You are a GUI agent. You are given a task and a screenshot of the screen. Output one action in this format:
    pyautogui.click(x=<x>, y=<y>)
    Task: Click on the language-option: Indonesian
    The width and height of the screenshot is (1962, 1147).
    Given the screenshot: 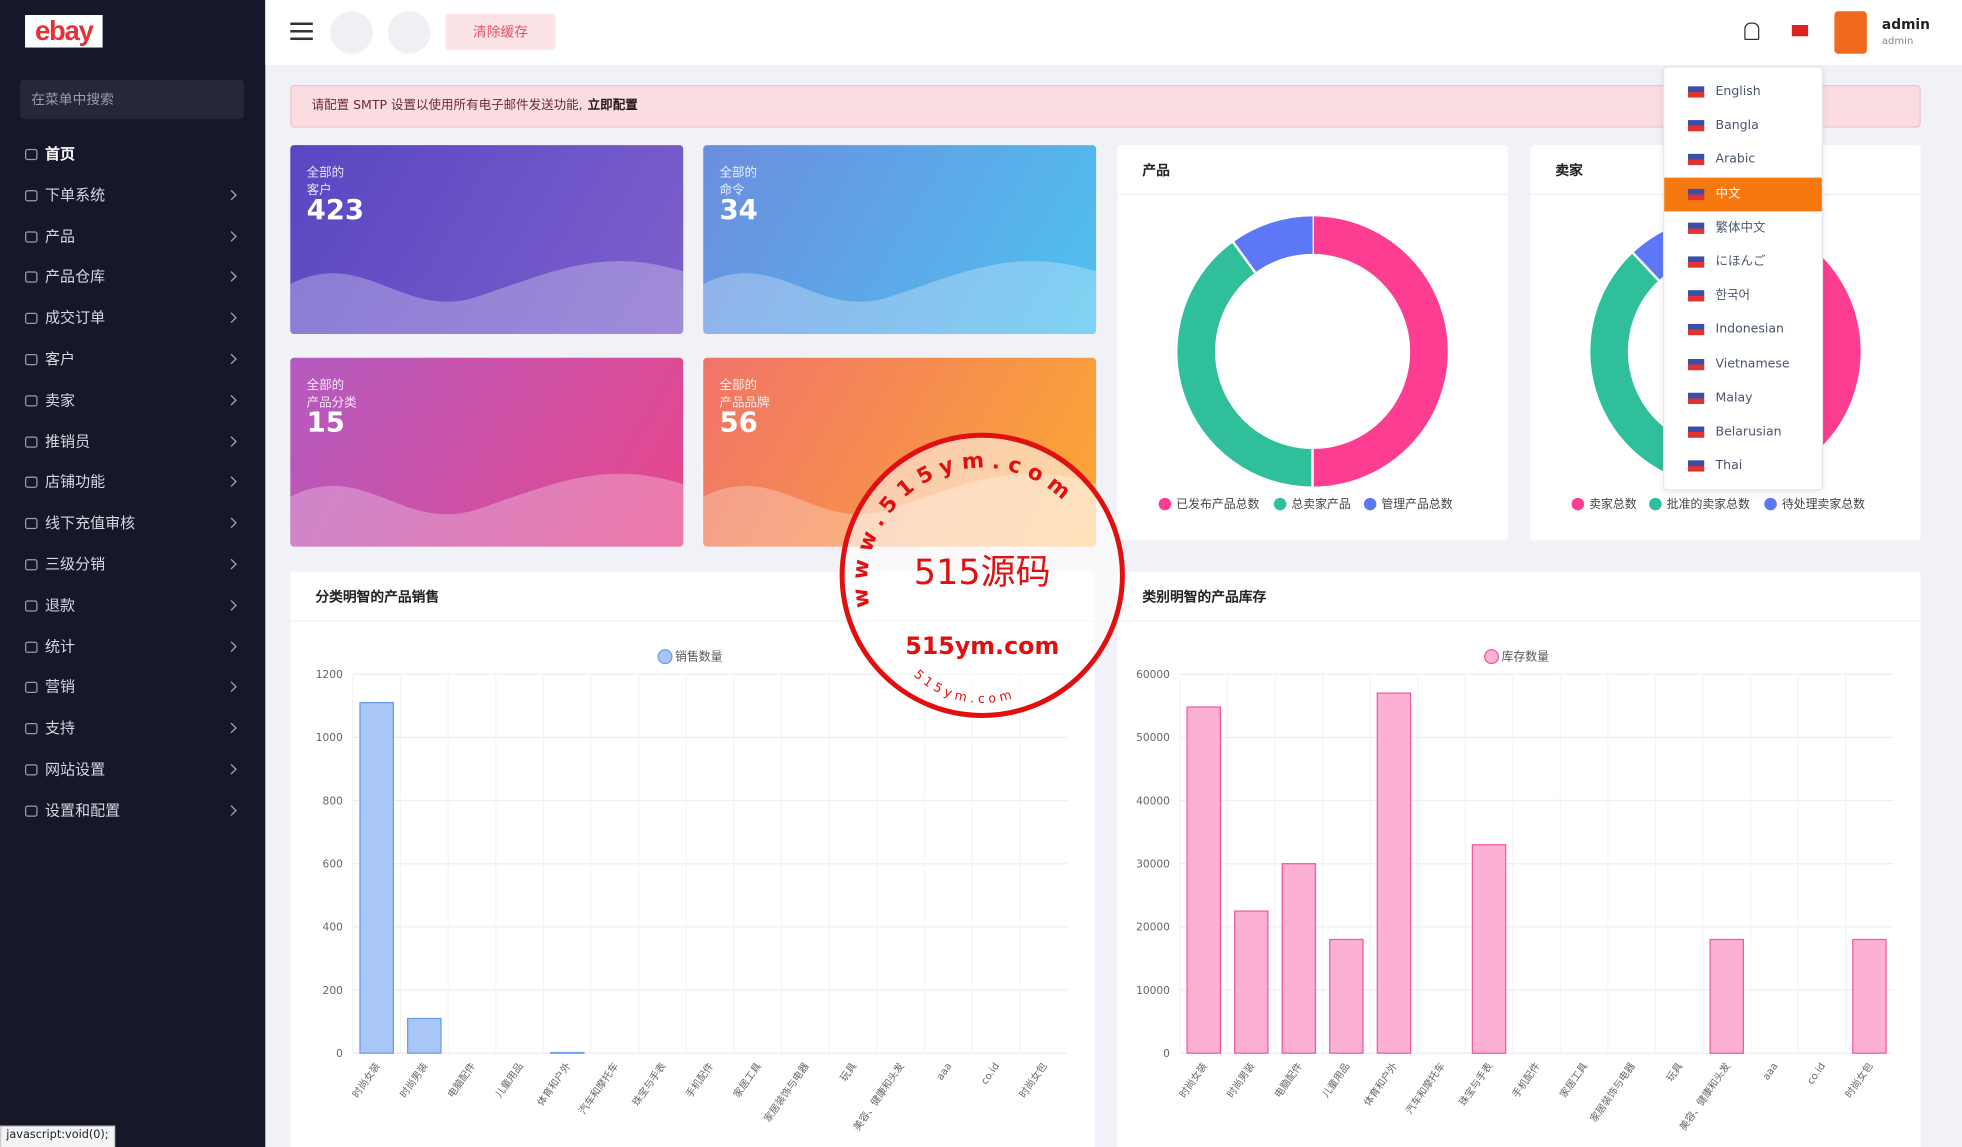 What is the action you would take?
    pyautogui.click(x=1743, y=330)
    